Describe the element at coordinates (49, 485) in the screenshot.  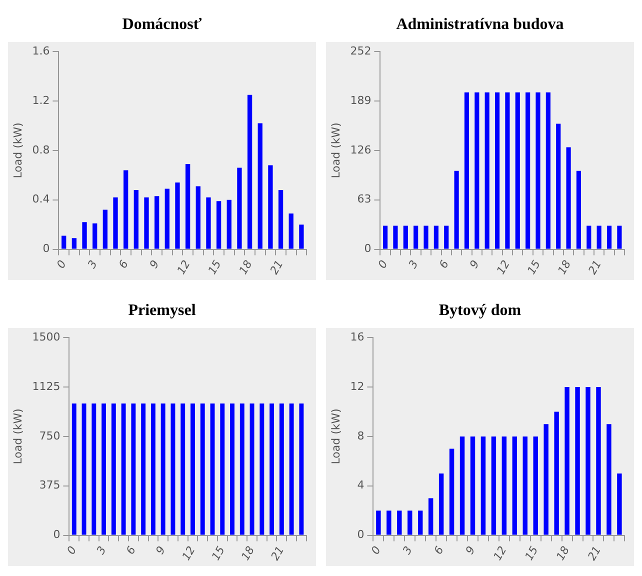
I see `y-tick-label: 375` at that location.